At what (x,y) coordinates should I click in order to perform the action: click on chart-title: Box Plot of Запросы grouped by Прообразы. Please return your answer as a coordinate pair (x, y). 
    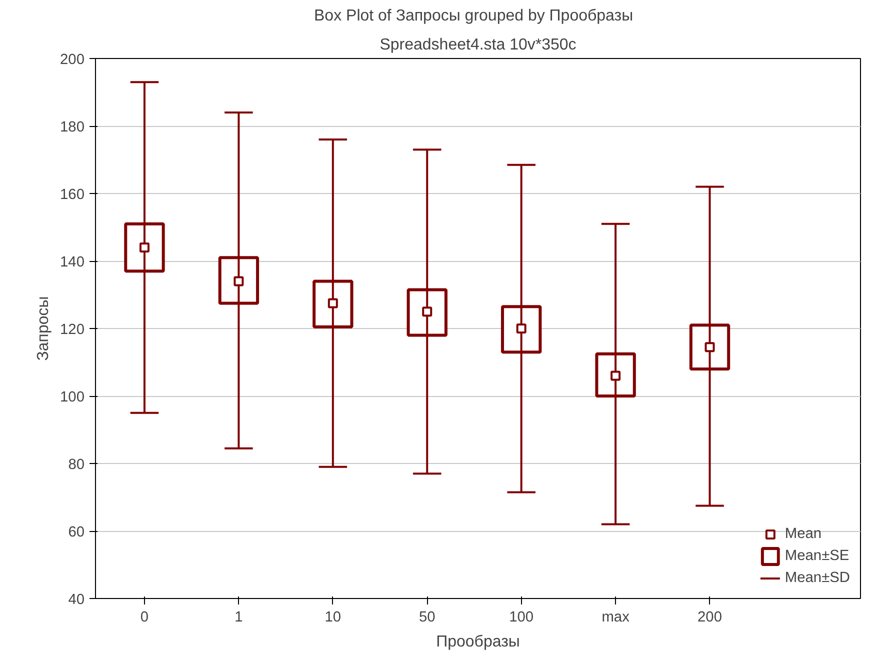
    Looking at the image, I should click on (474, 16).